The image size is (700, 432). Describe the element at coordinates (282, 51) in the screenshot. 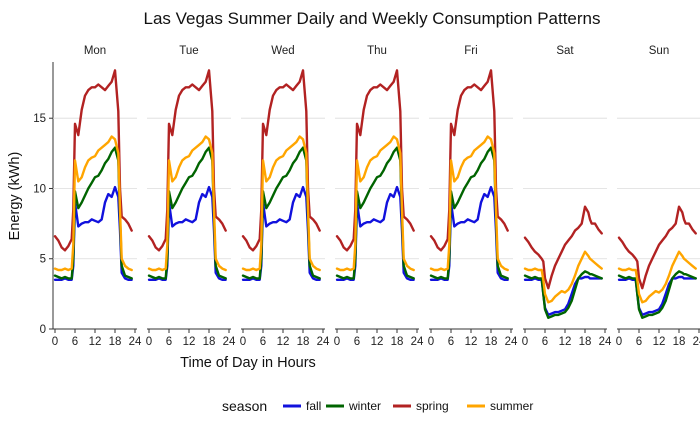

I see `facet-label: Wed` at that location.